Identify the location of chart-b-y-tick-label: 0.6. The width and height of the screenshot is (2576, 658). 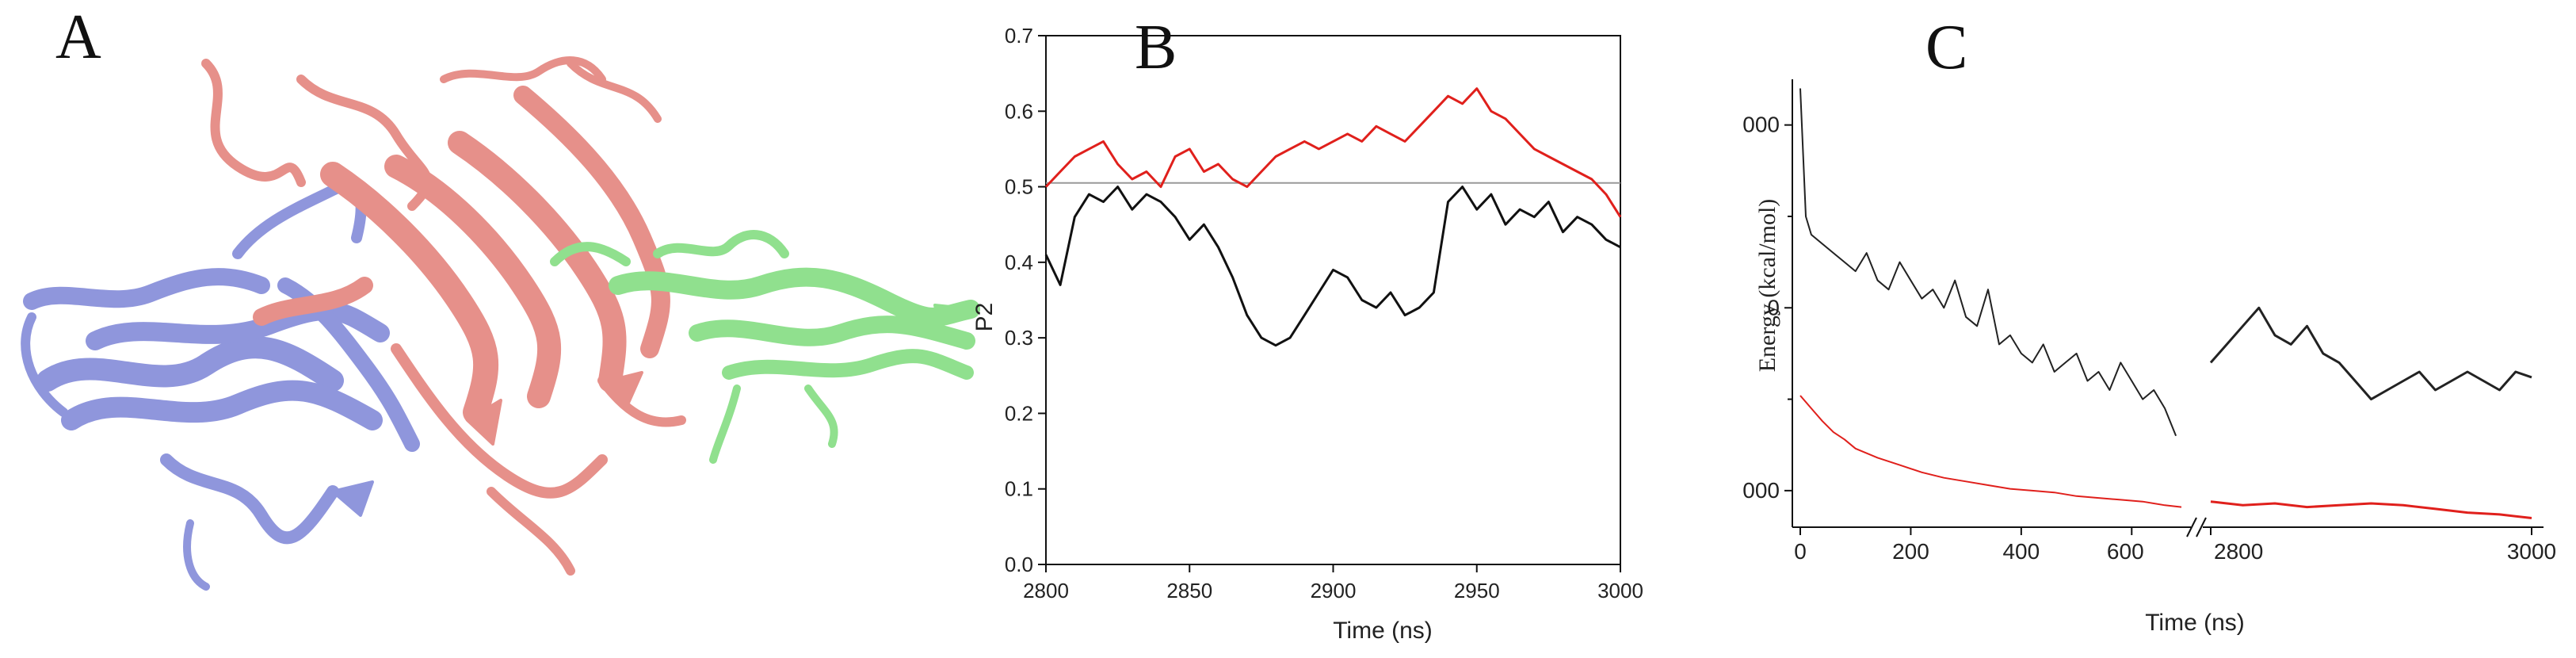
(1019, 111).